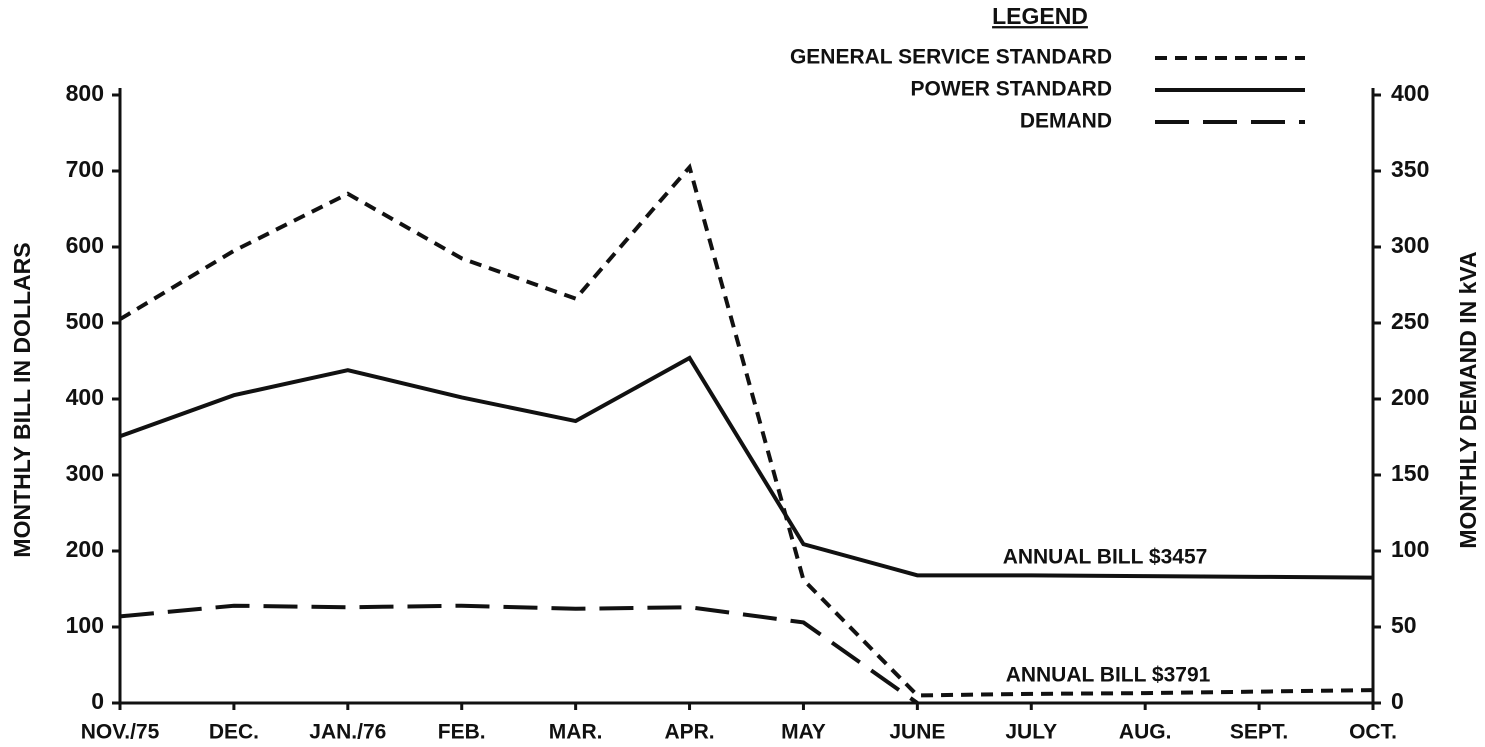 The height and width of the screenshot is (747, 1485). What do you see at coordinates (689, 732) in the screenshot?
I see `x-tick-label: APR.` at bounding box center [689, 732].